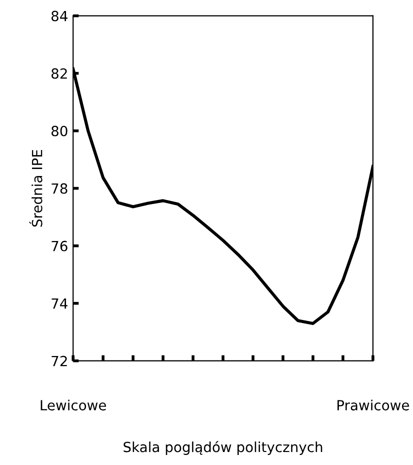 The height and width of the screenshot is (465, 413). What do you see at coordinates (35, 188) in the screenshot?
I see `y-axis-title: Średnia IPE` at bounding box center [35, 188].